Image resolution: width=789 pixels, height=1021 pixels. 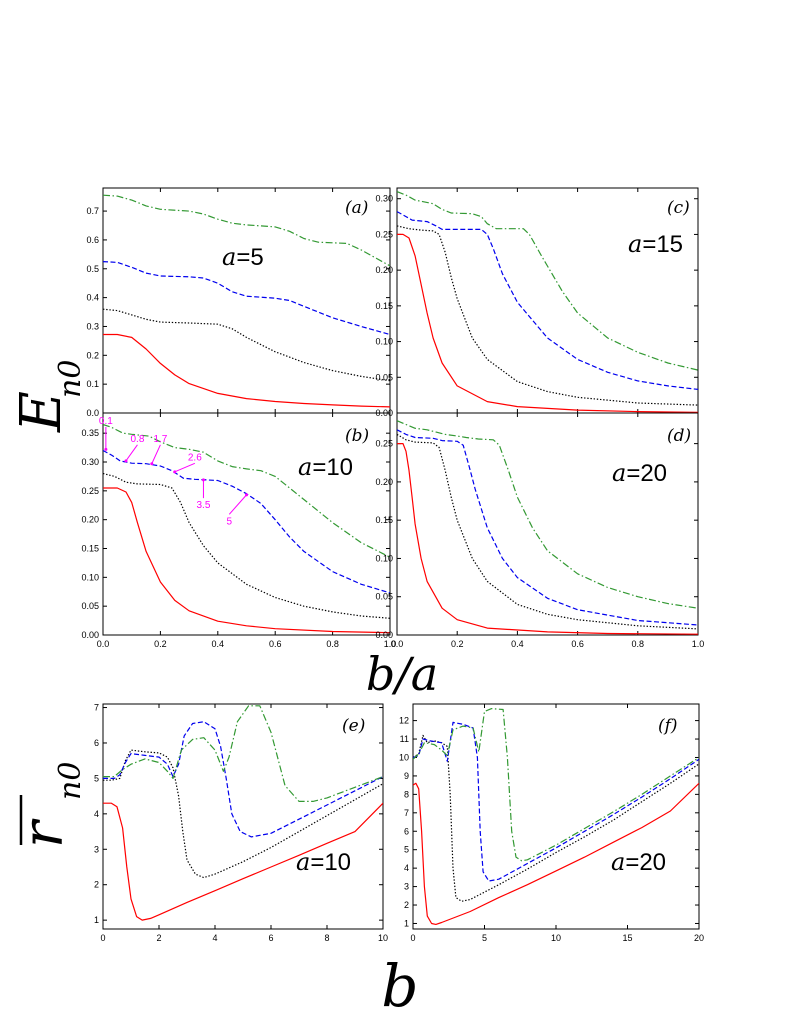 What do you see at coordinates (92, 413) in the screenshot?
I see `y-tick-label: 0.0` at bounding box center [92, 413].